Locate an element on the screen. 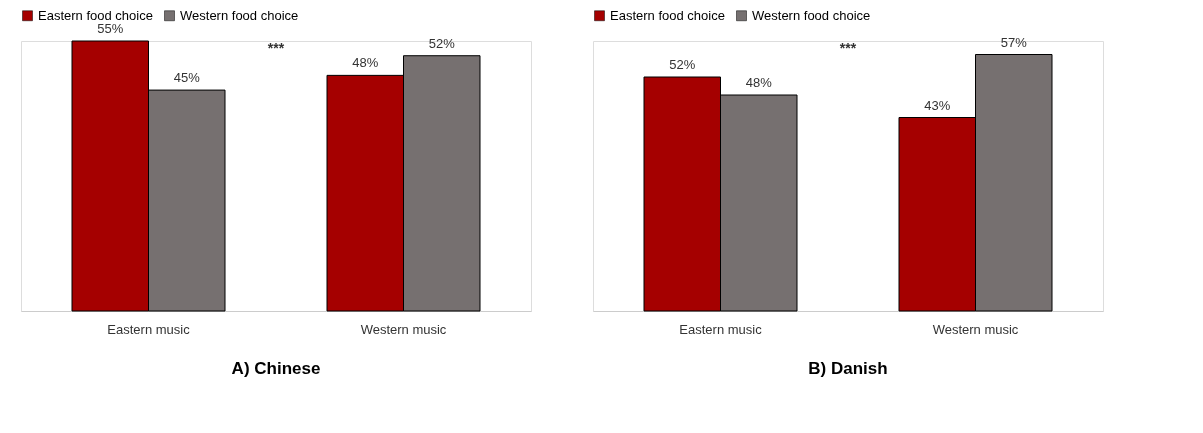 The image size is (1203, 433). data-label: 55% is located at coordinates (110, 28).